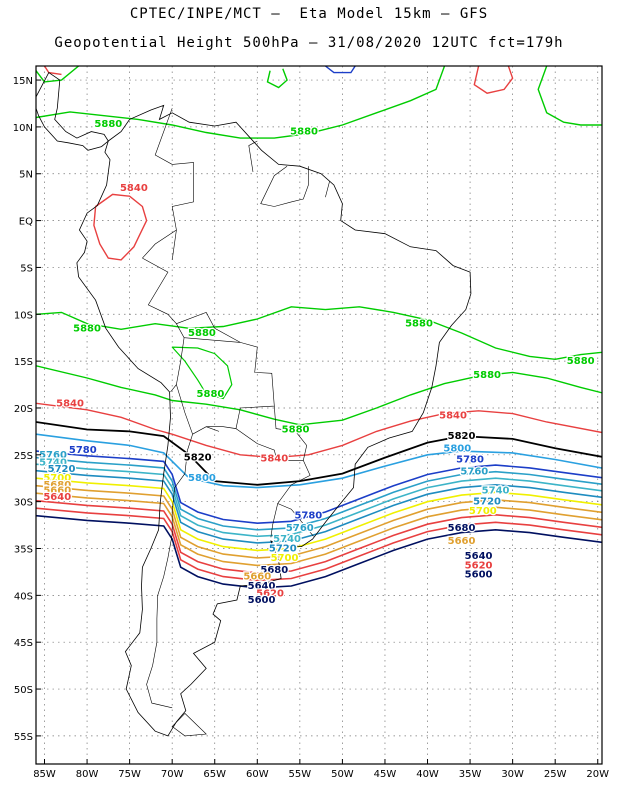  Describe the element at coordinates (120, 227) in the screenshot. I see `contour-5840-equatorial` at that location.